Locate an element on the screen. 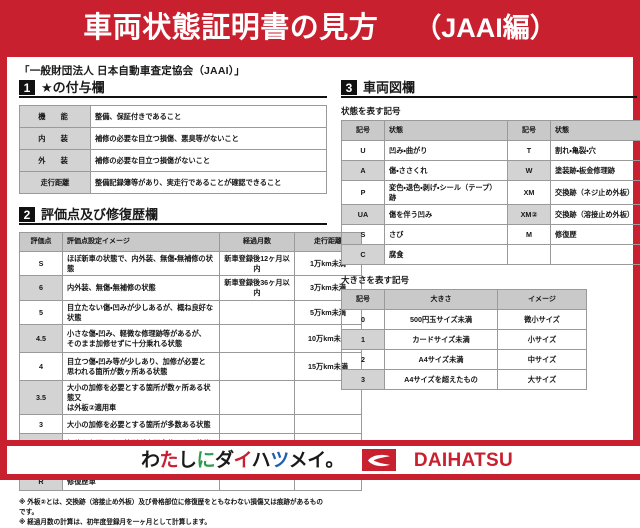  col-header-size-image: イメージ is located at coordinates (542, 300).